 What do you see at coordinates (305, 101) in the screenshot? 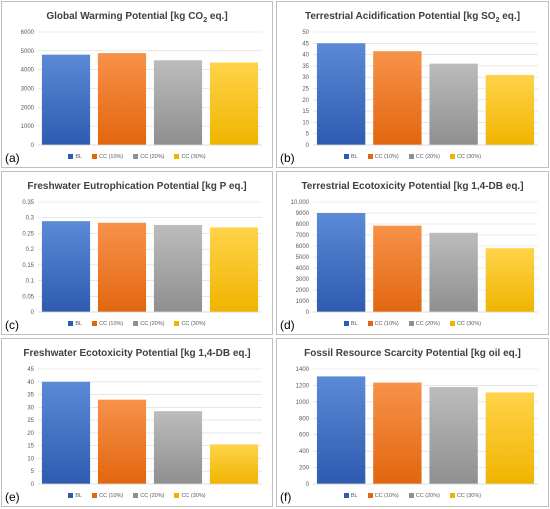
I see `y-tick-label: 20` at bounding box center [305, 101].